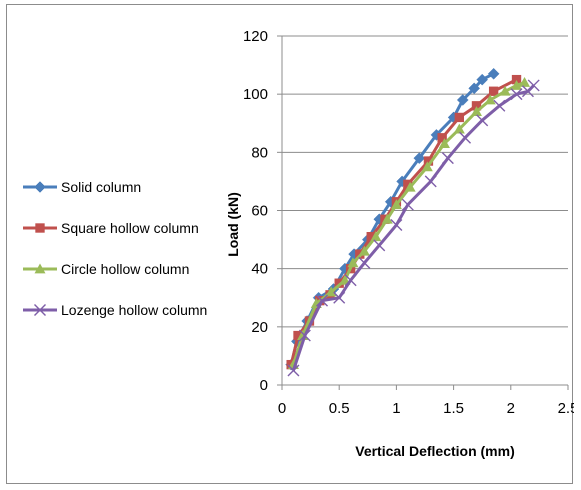 The height and width of the screenshot is (490, 581). I want to click on legend-label: Square hollow column, so click(130, 228).